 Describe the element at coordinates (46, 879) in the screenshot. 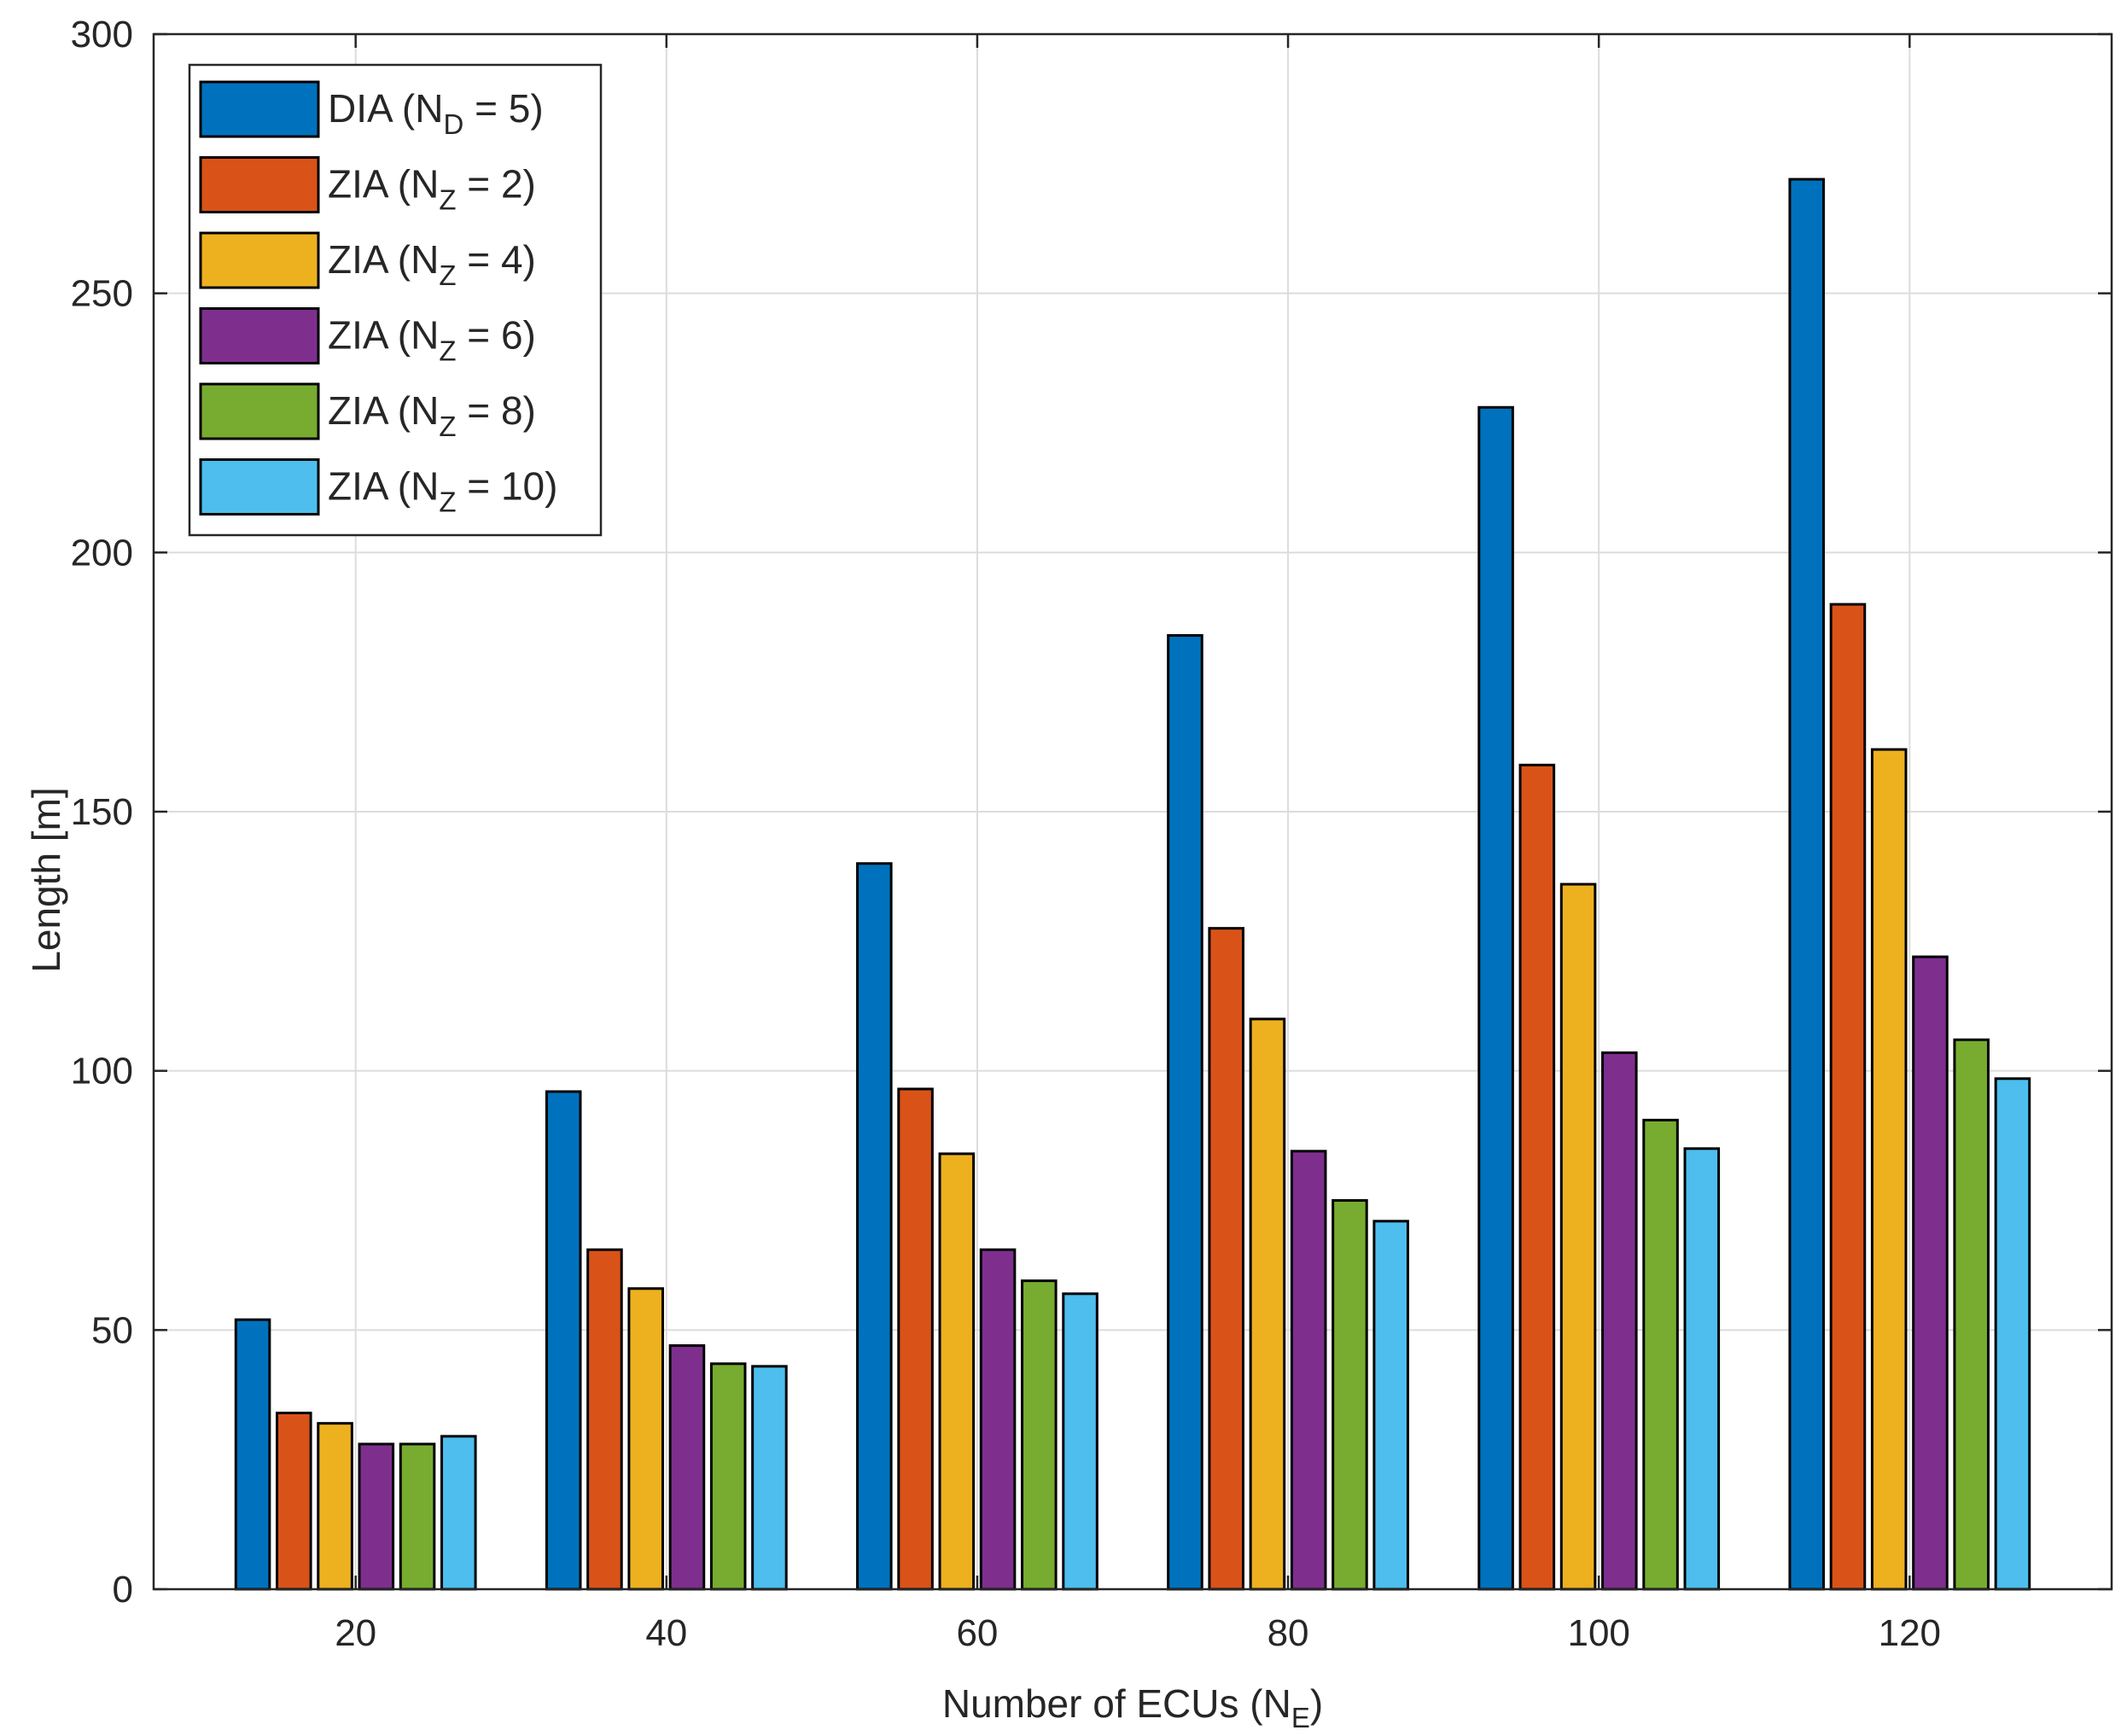

I see `y-axis-label: Length [m]` at that location.